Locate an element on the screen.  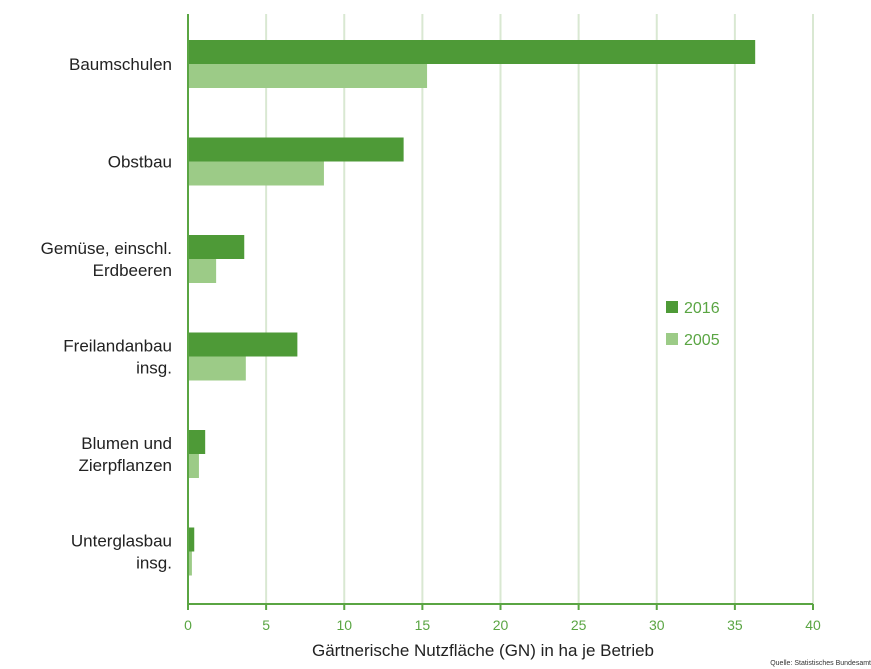
category-label-1-0: Obstbau is located at coordinates (140, 162).